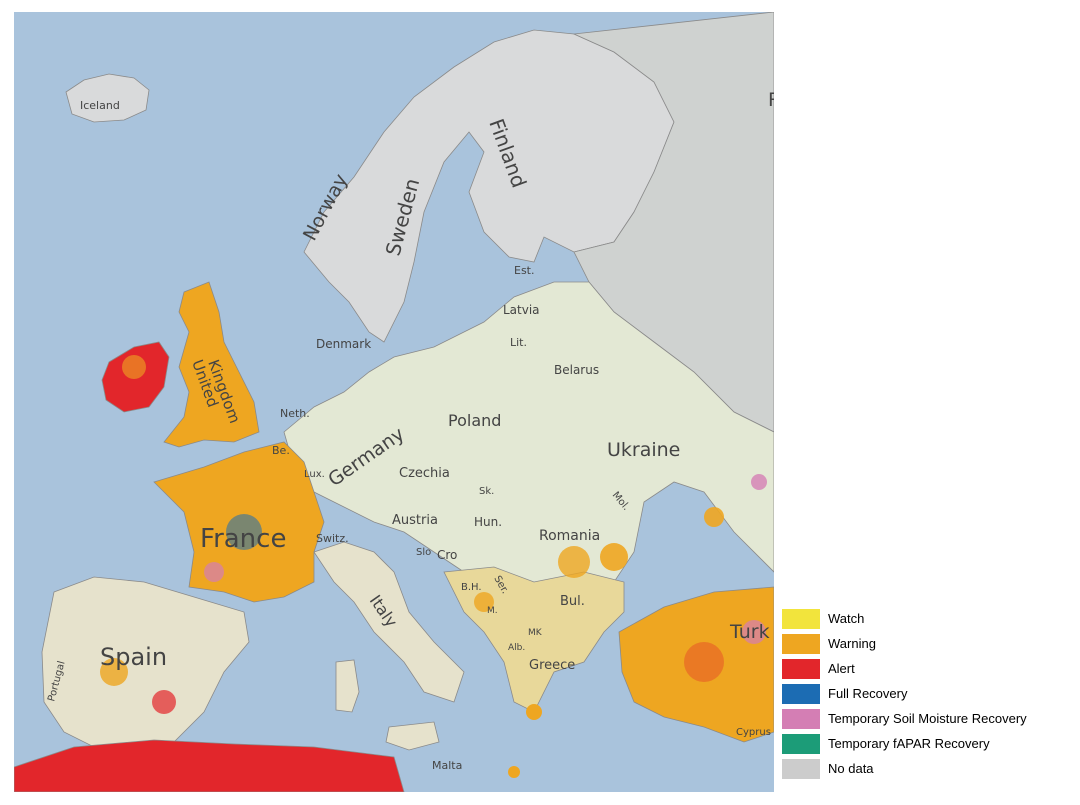  What do you see at coordinates (521, 310) in the screenshot?
I see `label-latvia: Latvia` at bounding box center [521, 310].